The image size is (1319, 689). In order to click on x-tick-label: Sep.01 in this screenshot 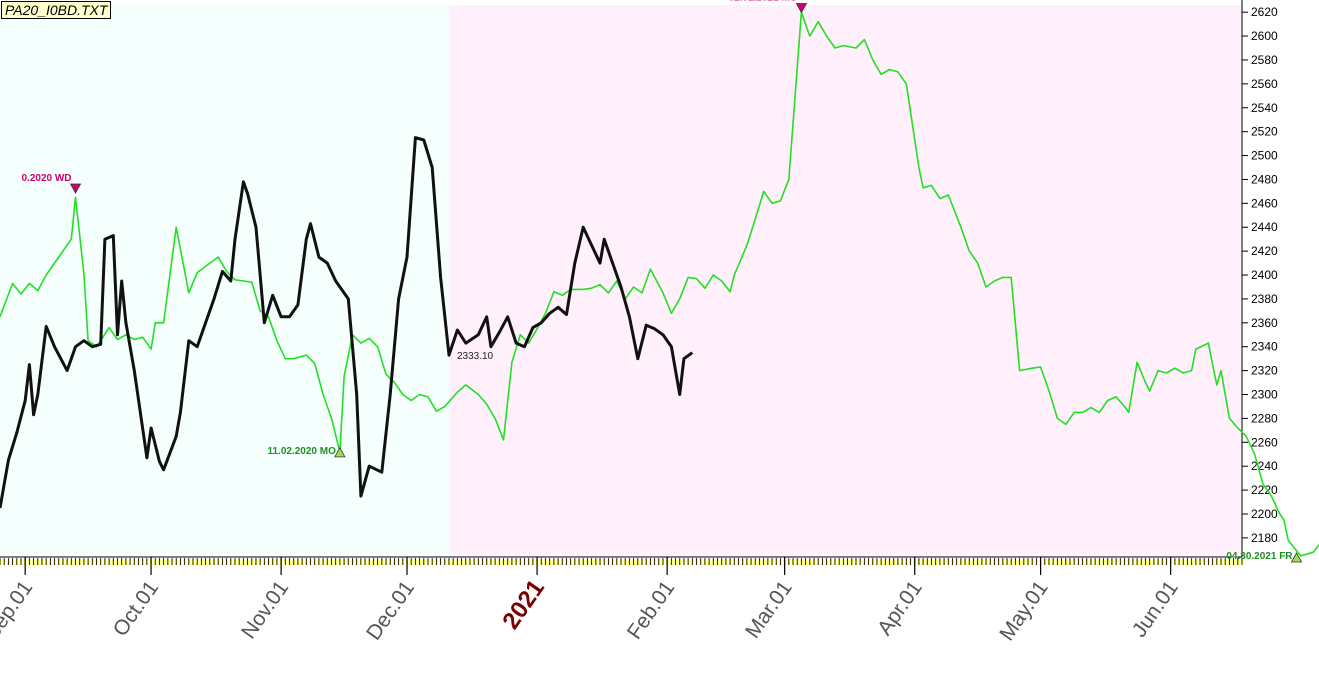, I will do `click(18, 611)`.